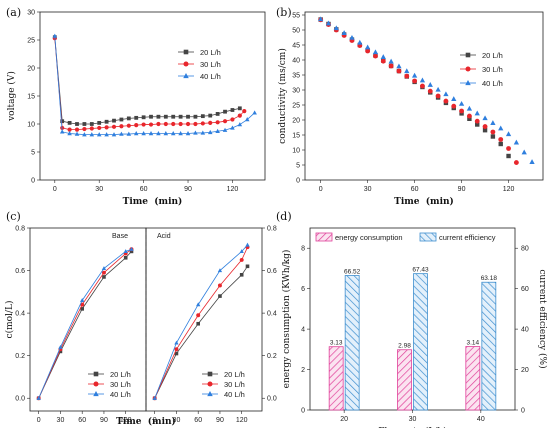 This screenshot has height=428, width=550. Describe the element at coordinates (20, 229) in the screenshot. I see `y-tick-label: 0.8` at that location.